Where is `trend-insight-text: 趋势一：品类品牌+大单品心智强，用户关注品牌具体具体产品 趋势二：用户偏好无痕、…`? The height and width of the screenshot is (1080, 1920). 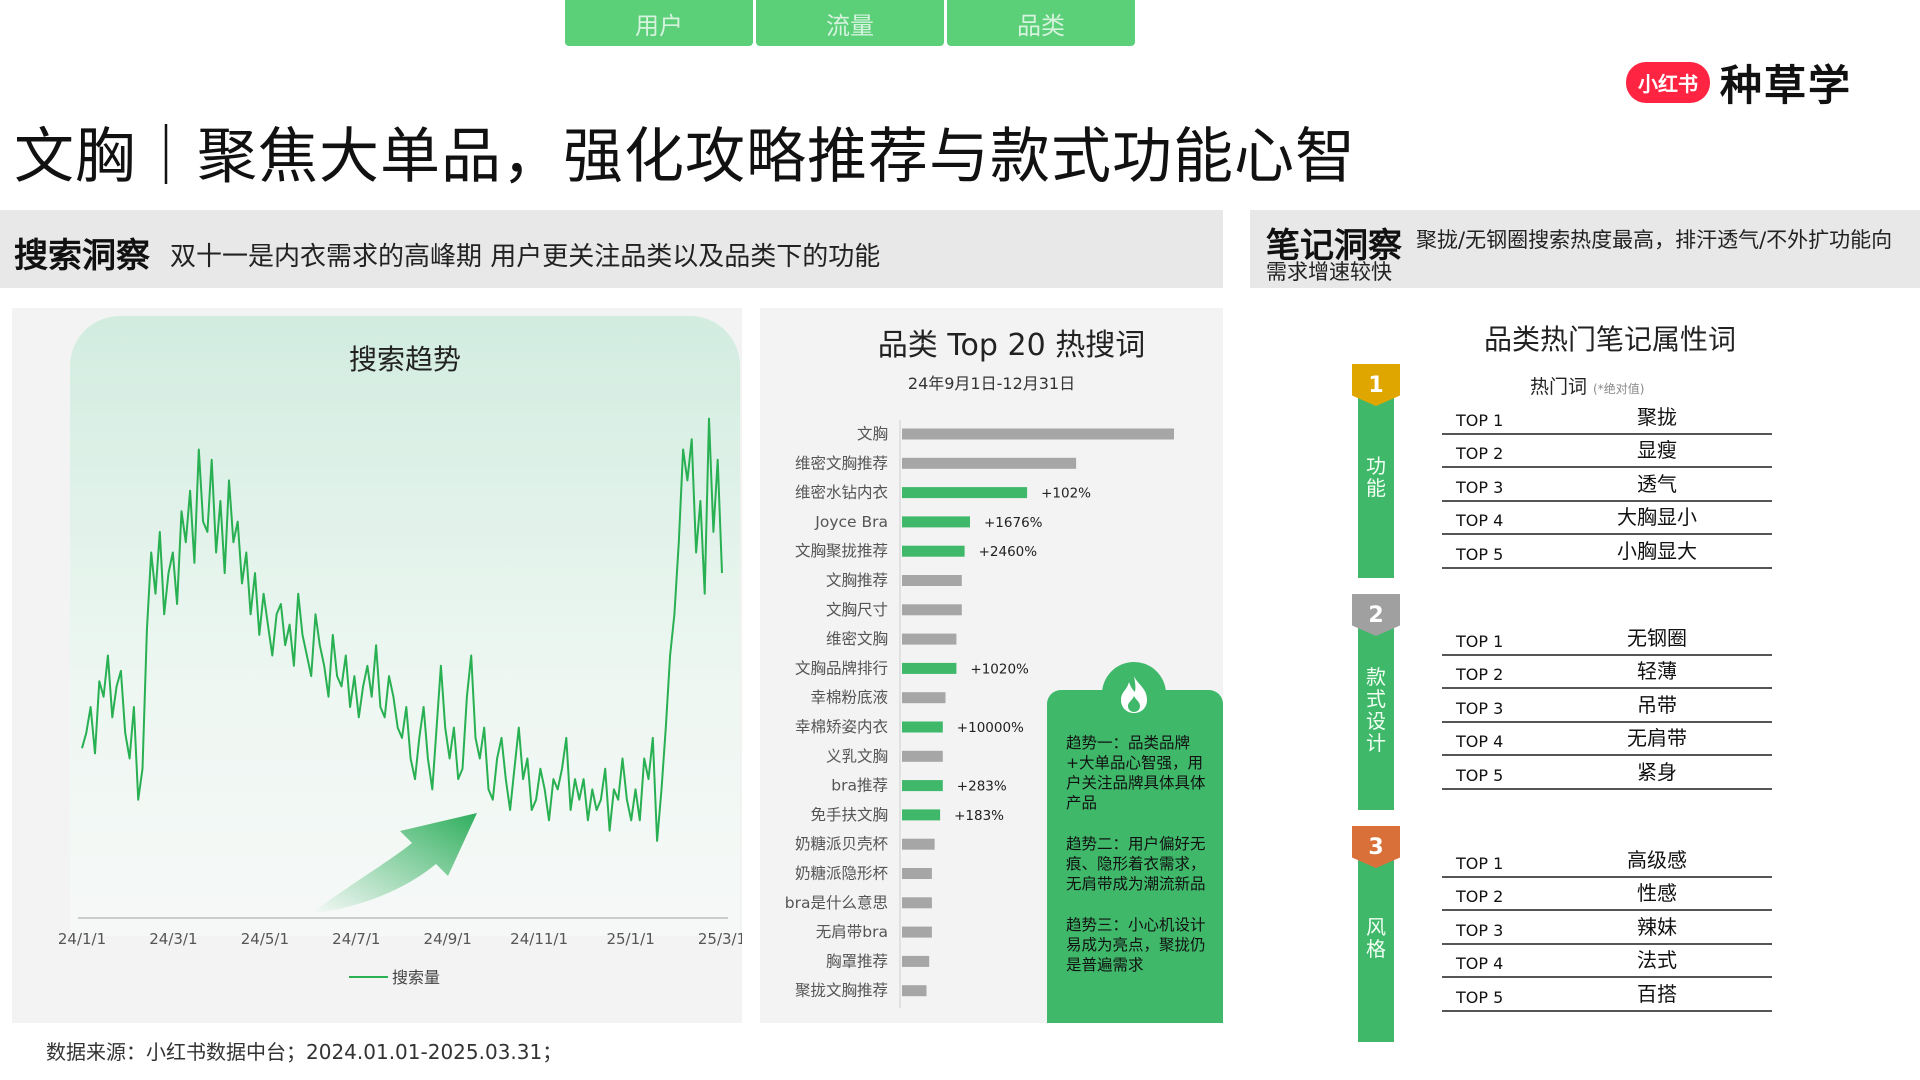 trend-insight-text: 趋势一：品类品牌+大单品心智强，用户关注品牌具体具体产品 趋势二：用户偏好无痕、… is located at coordinates (1138, 864).